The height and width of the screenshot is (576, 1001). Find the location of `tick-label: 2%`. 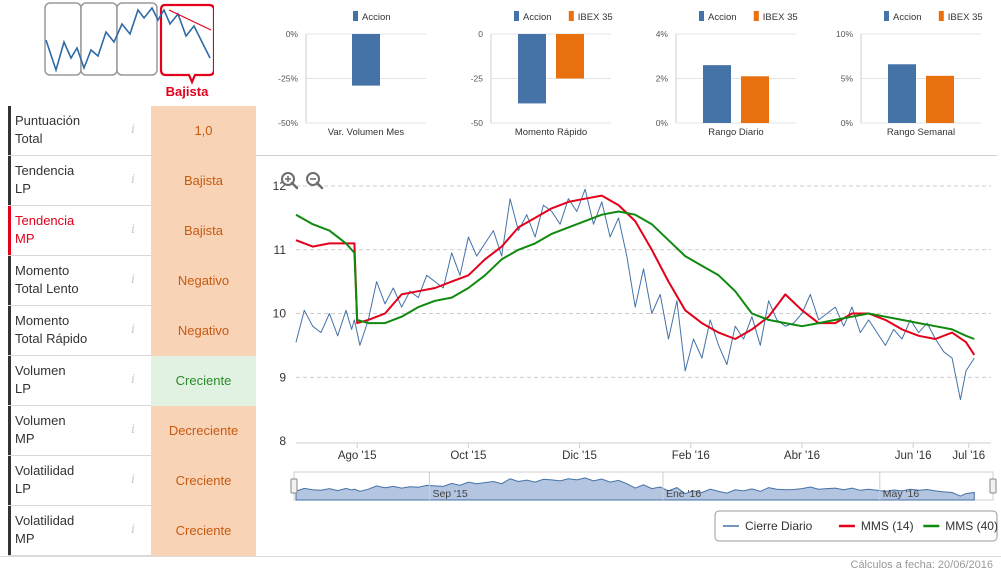

tick-label: 2% is located at coordinates (662, 79).